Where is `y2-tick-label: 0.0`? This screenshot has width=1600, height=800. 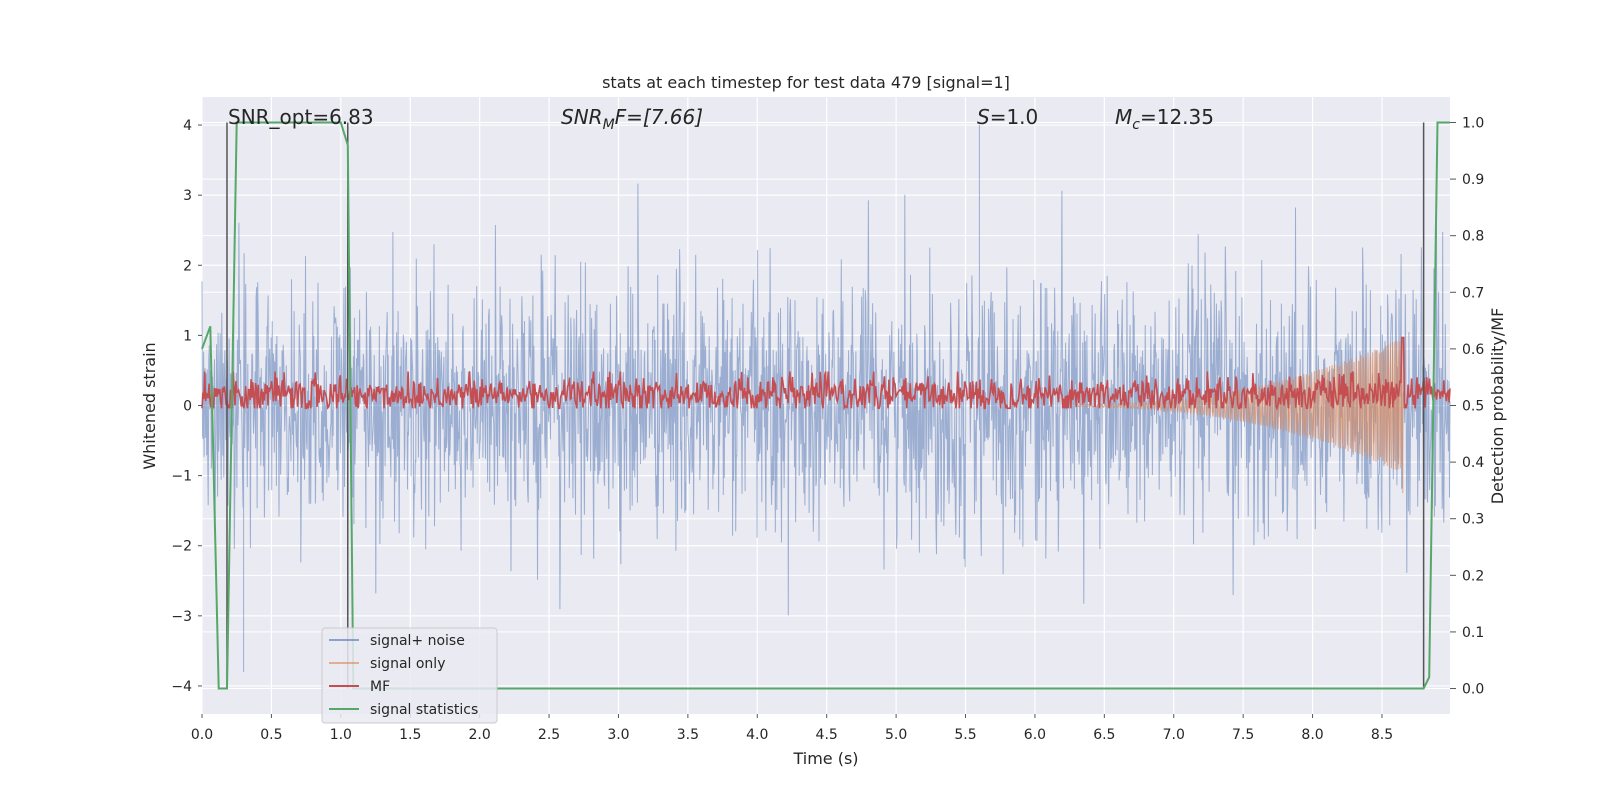
y2-tick-label: 0.0 is located at coordinates (1473, 690).